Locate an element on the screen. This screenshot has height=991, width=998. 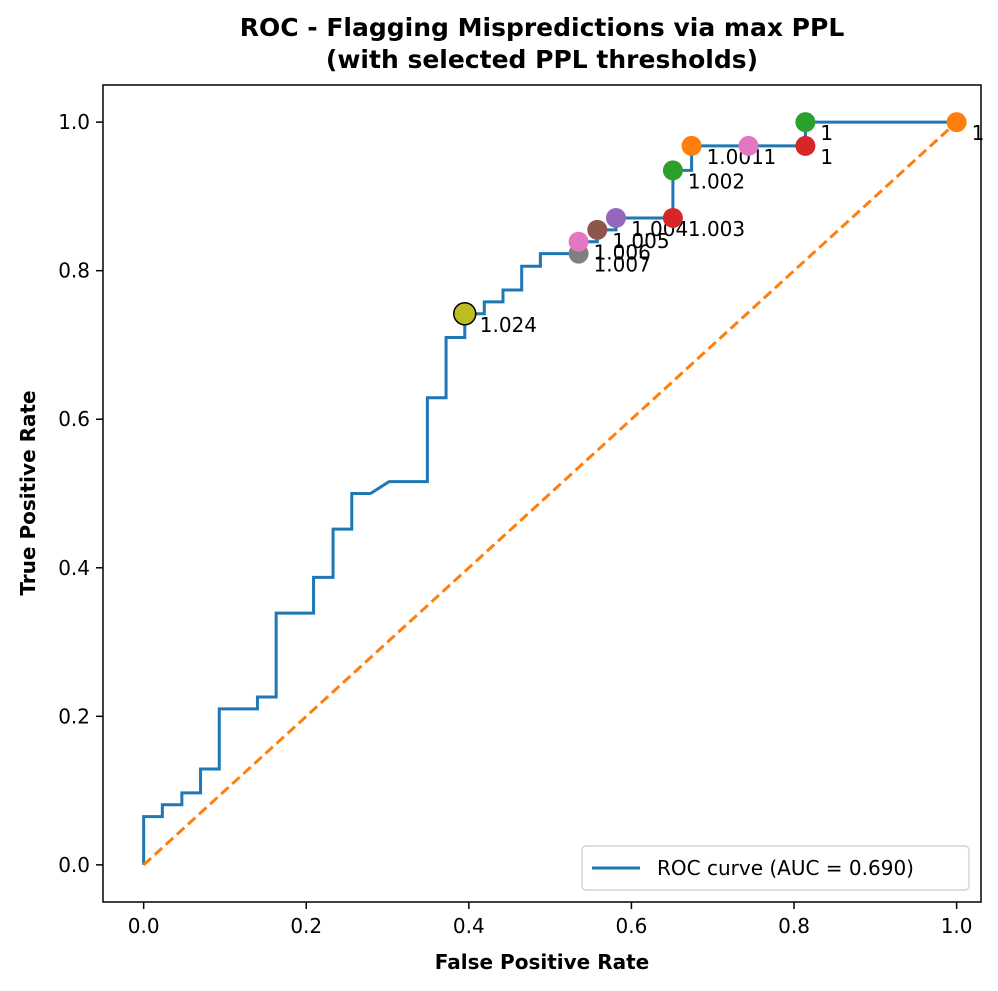
legend-label-roc: ROC curve (AUC = 0.690) is located at coordinates (785, 868).